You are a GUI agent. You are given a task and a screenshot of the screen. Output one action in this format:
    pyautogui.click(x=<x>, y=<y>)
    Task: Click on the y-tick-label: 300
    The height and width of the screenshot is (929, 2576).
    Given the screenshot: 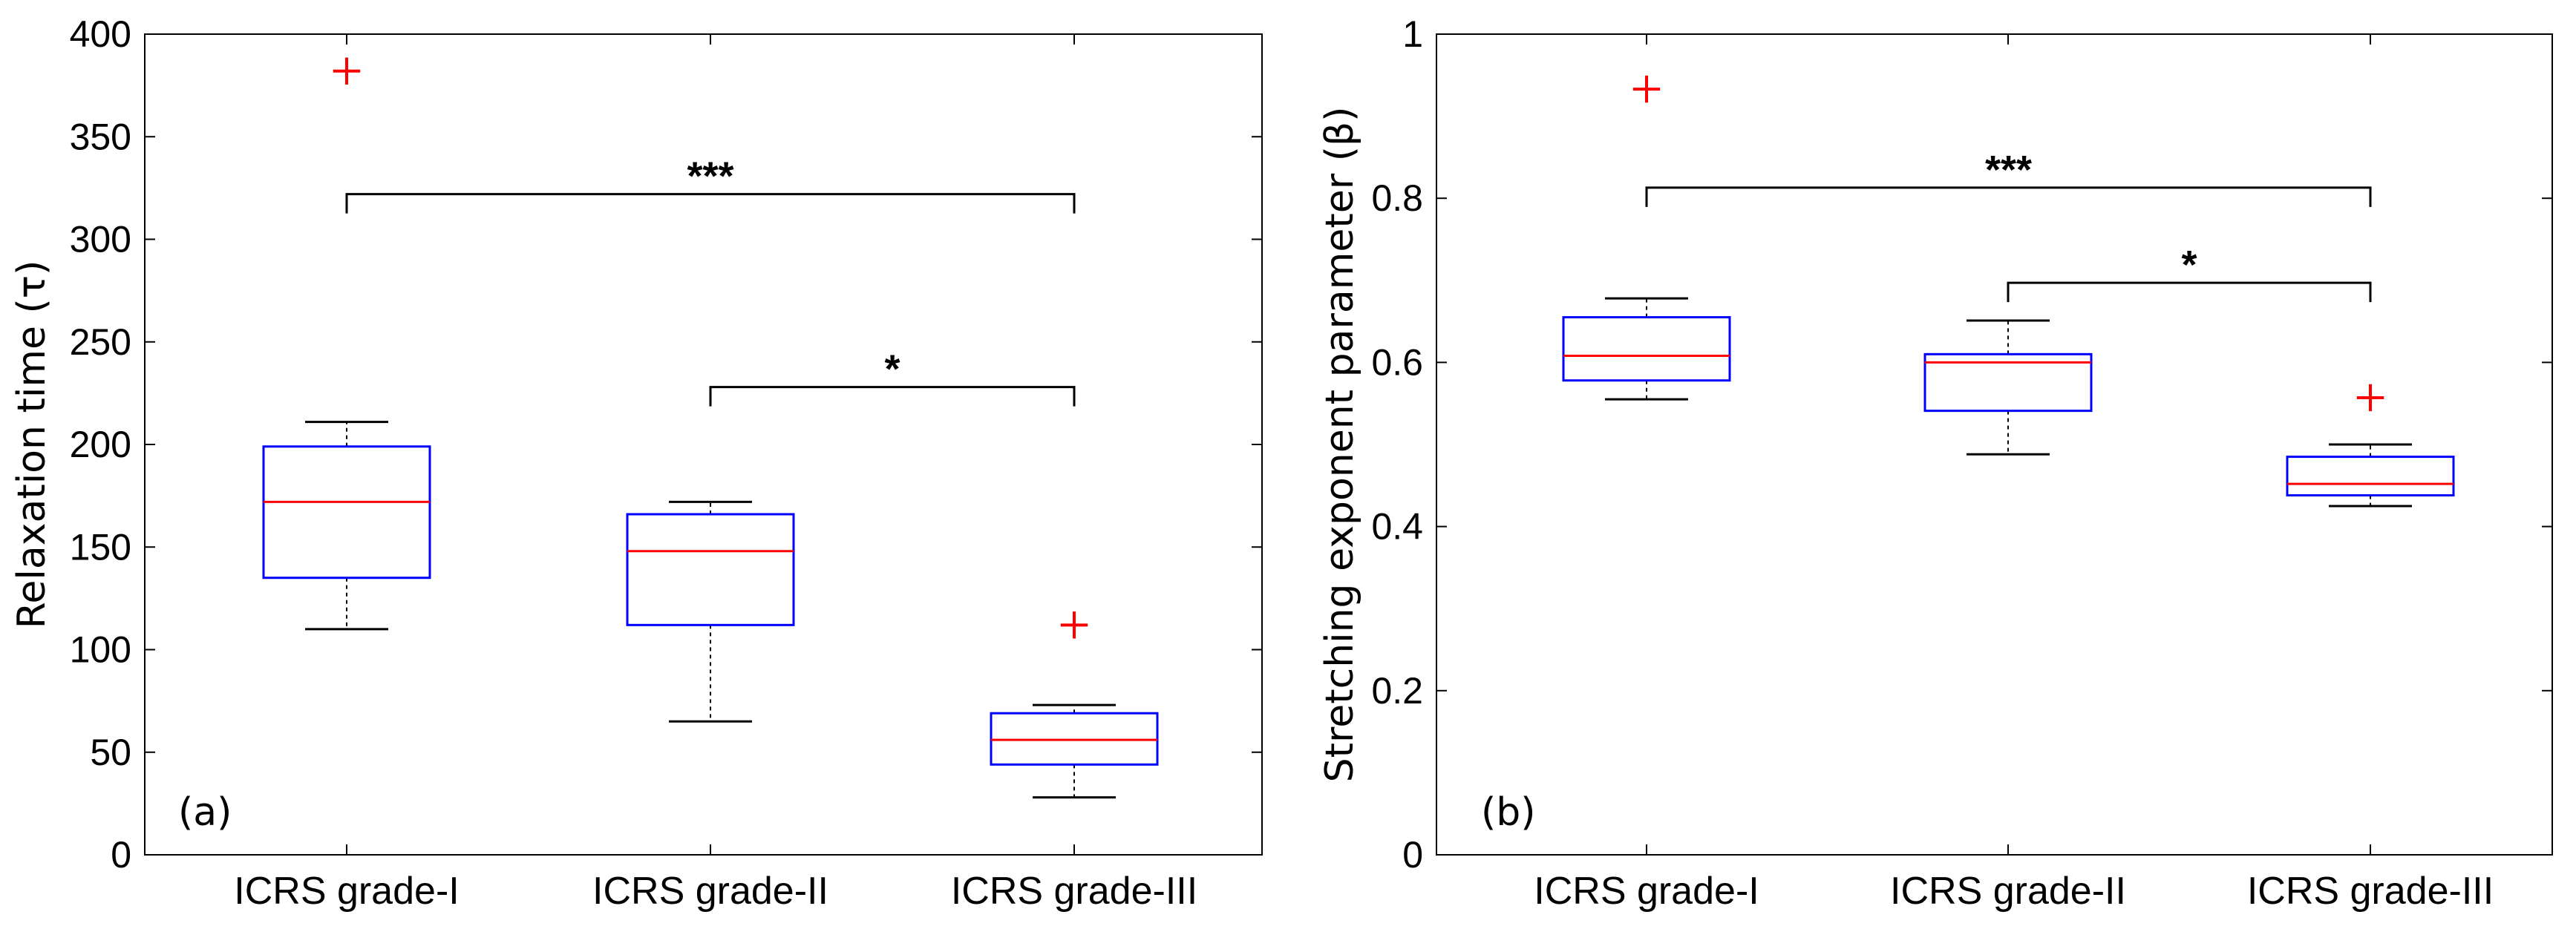 What is the action you would take?
    pyautogui.click(x=100, y=239)
    